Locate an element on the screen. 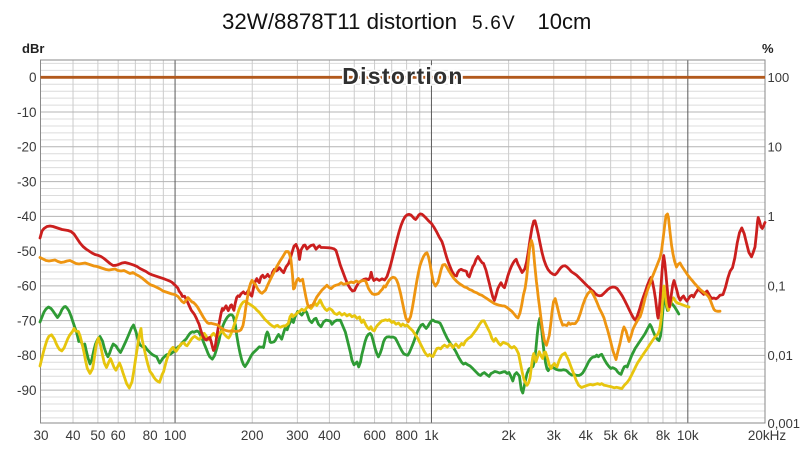 The width and height of the screenshot is (800, 453). svg-text: 600 is located at coordinates (374, 435).